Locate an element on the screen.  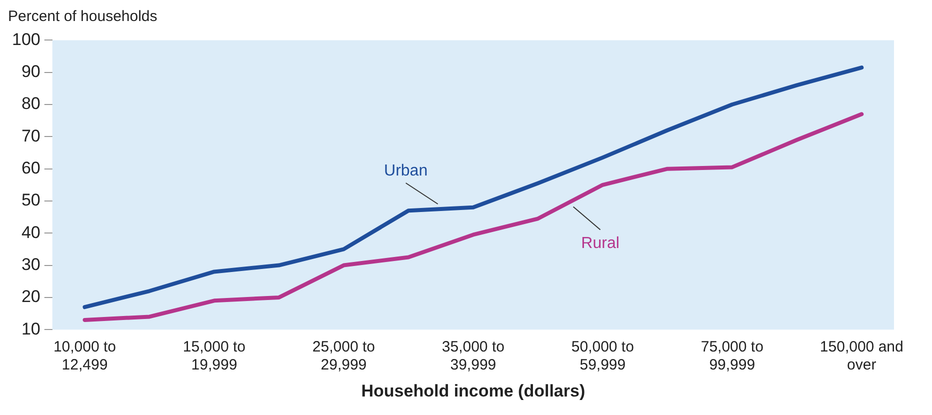
series-label: Urban is located at coordinates (406, 171).